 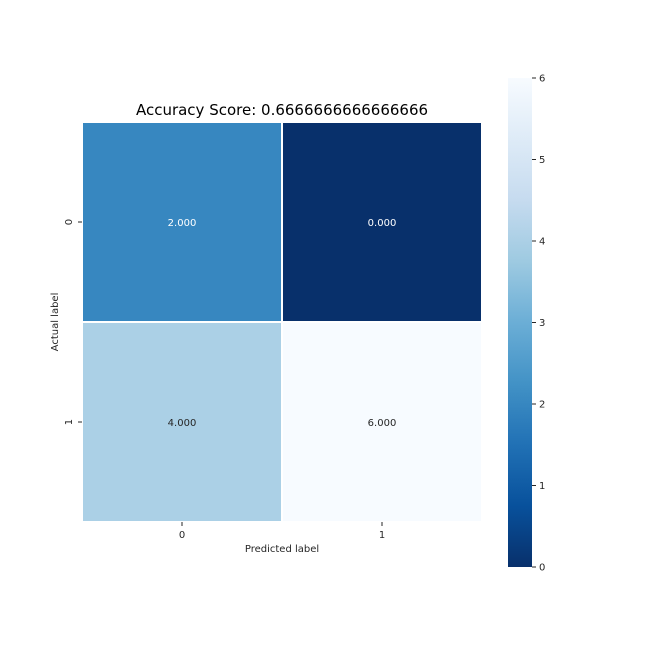 I want to click on heatmap-cell-r1-c1, so click(x=382, y=422).